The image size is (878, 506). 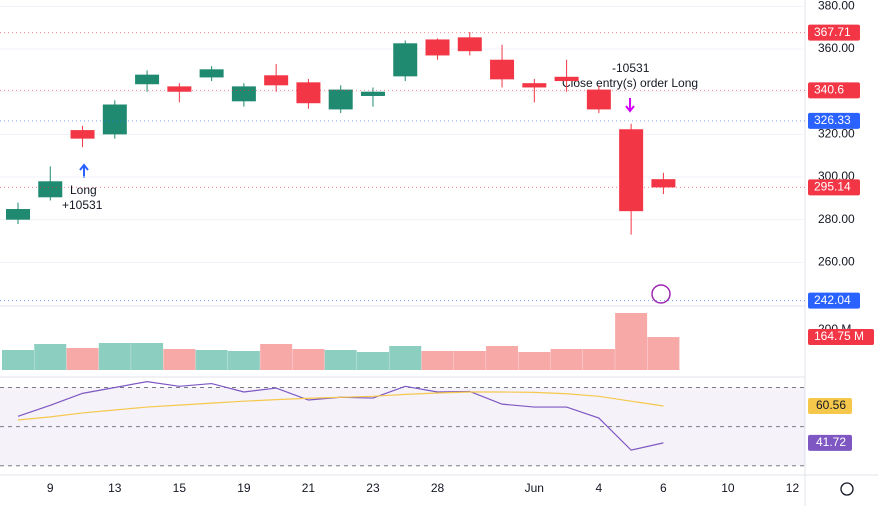 I want to click on x-tick-label: 4, so click(x=599, y=488).